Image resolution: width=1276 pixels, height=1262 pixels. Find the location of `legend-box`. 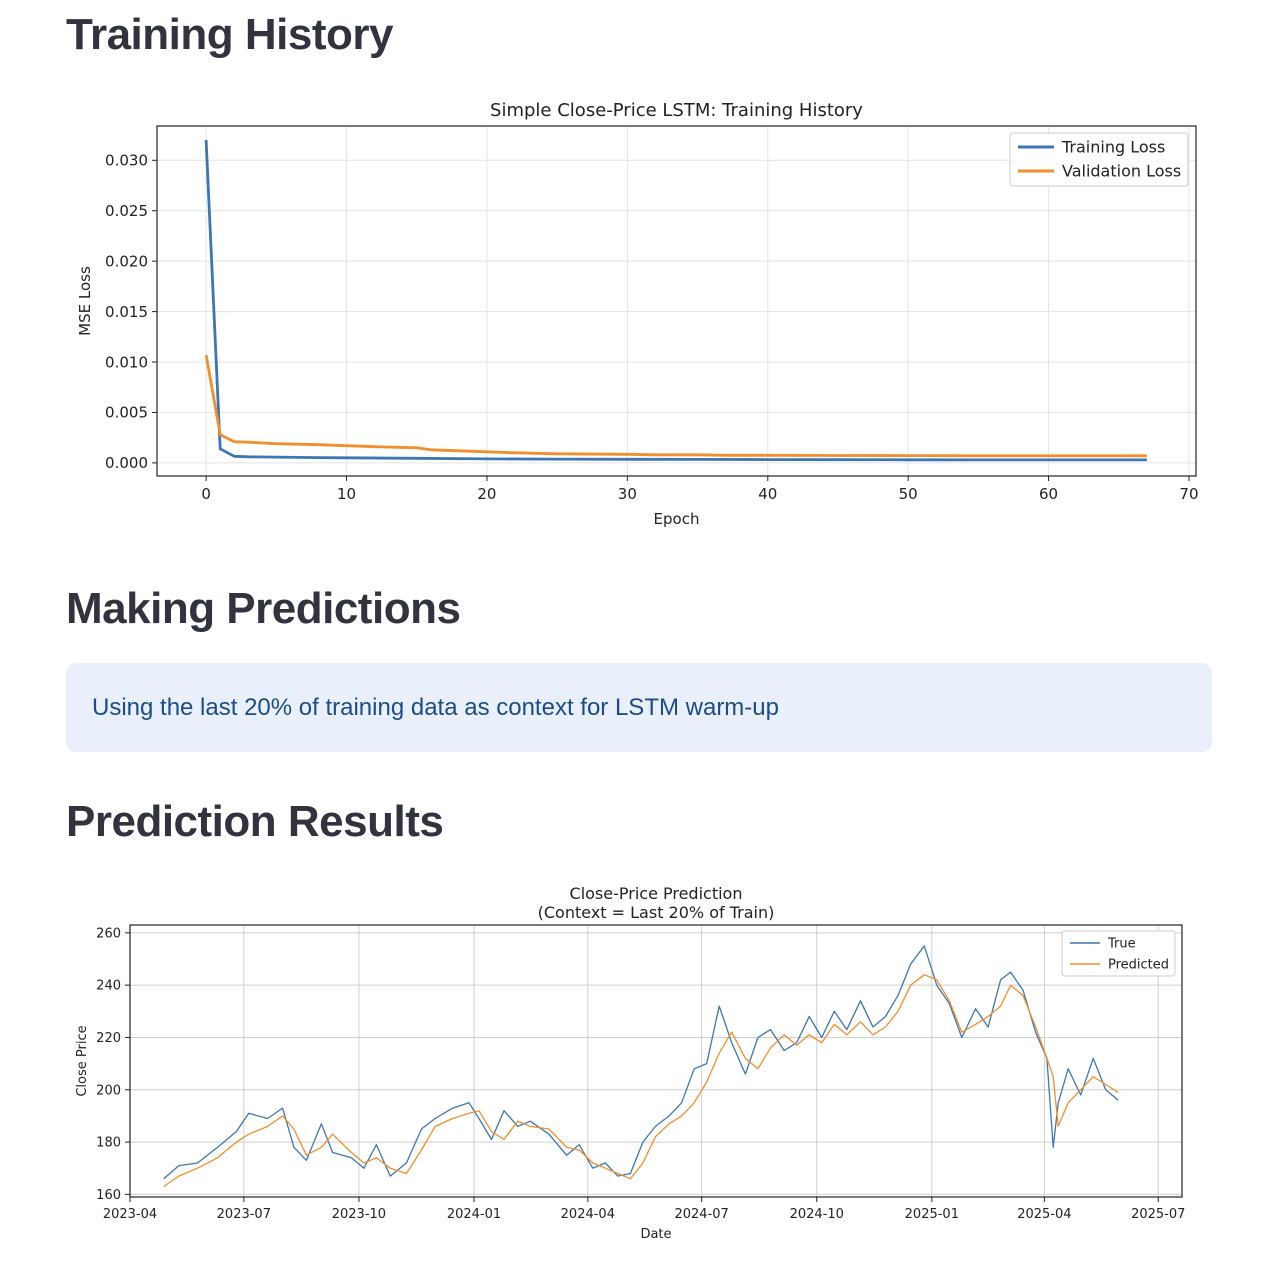

legend-box is located at coordinates (1099, 159).